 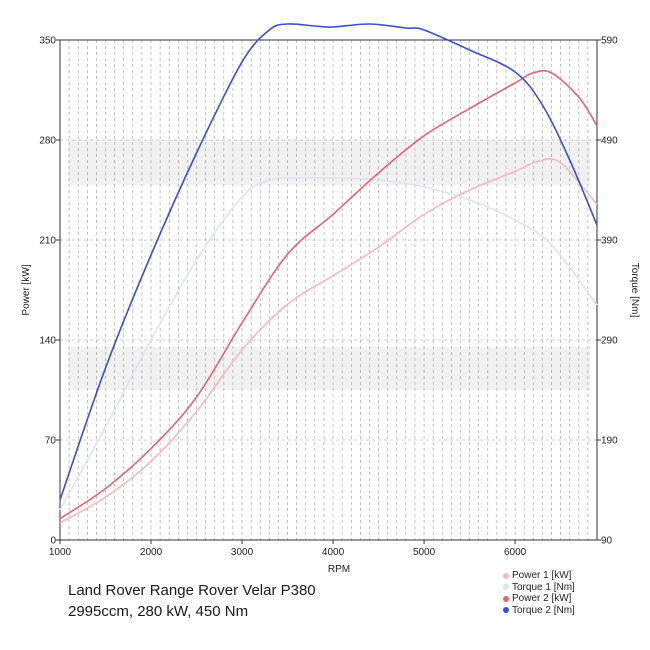 What do you see at coordinates (333, 552) in the screenshot?
I see `x-tick-label: 4000` at bounding box center [333, 552].